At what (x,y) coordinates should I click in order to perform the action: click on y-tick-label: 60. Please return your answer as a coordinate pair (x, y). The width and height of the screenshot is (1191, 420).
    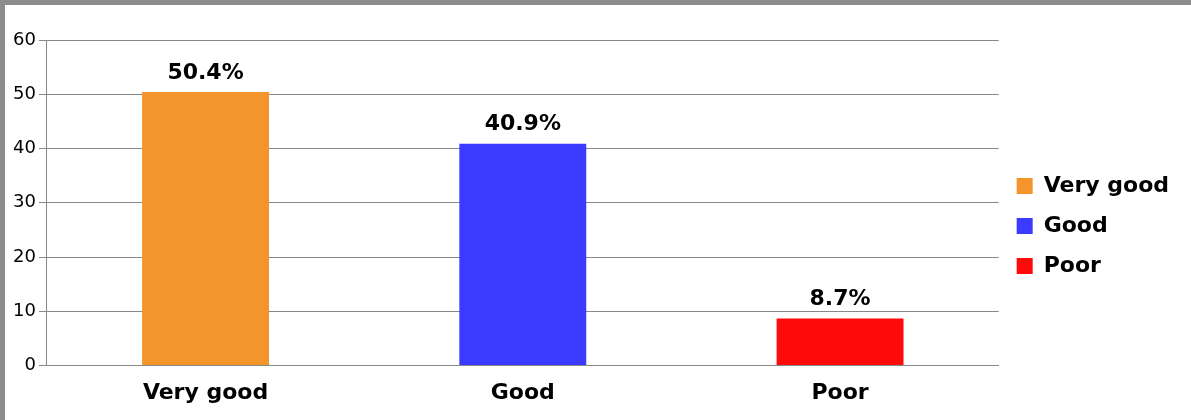
    Looking at the image, I should click on (24, 38).